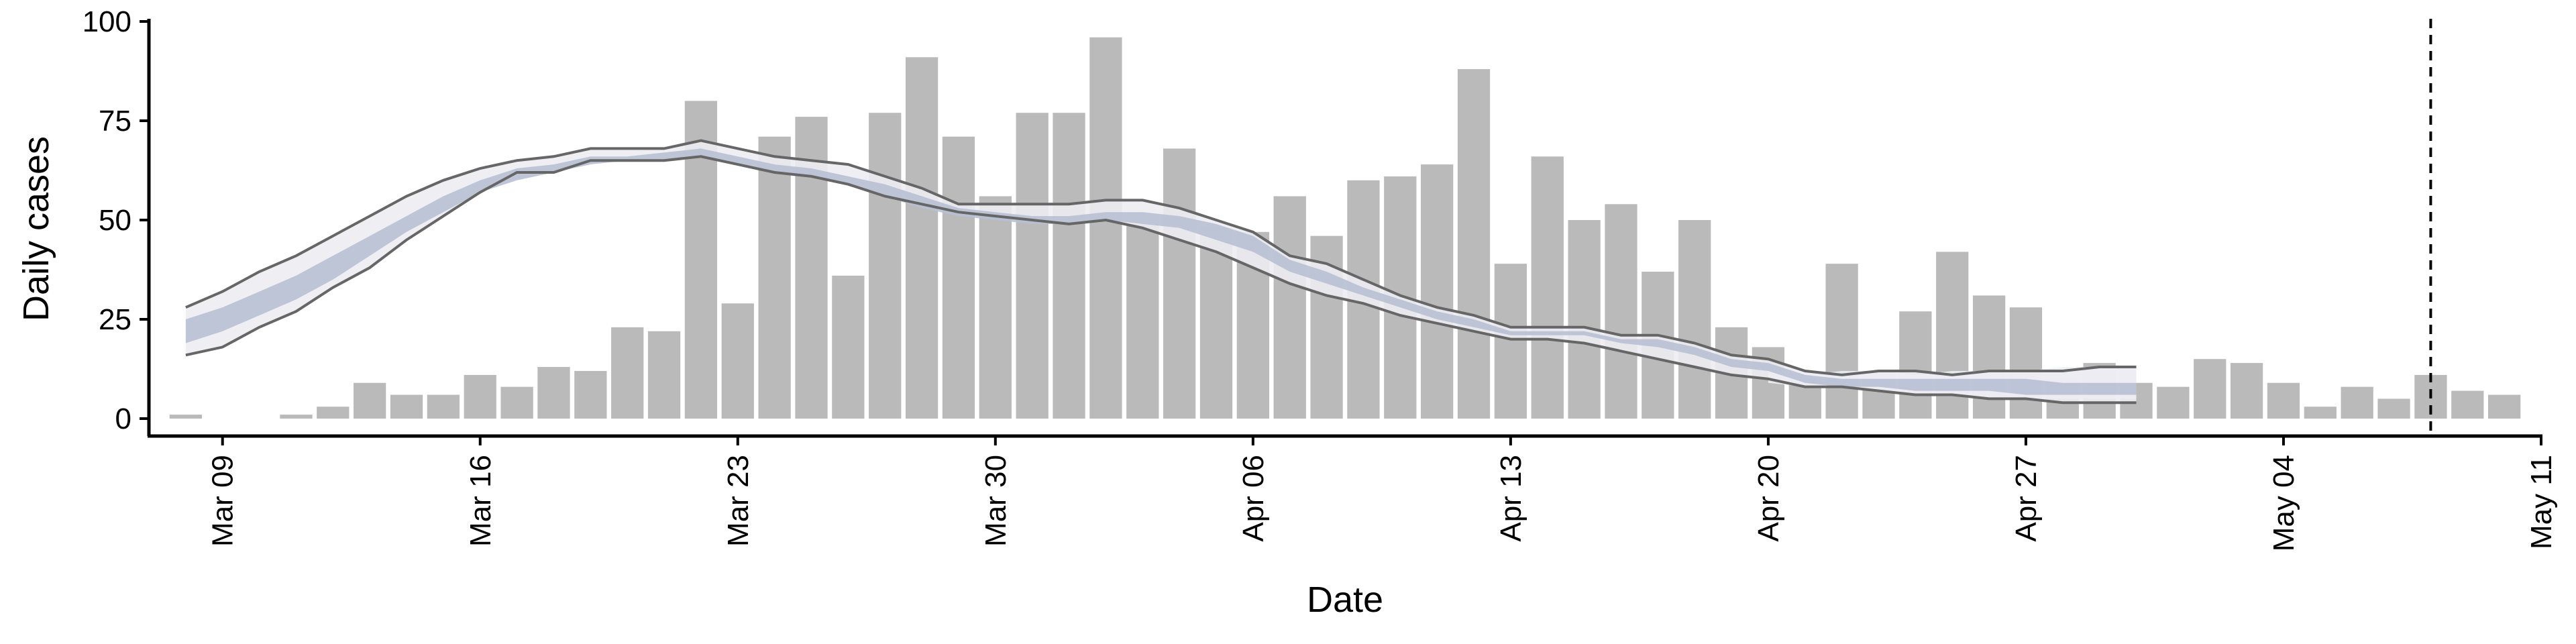  I want to click on y-tick-label: 100, so click(107, 21).